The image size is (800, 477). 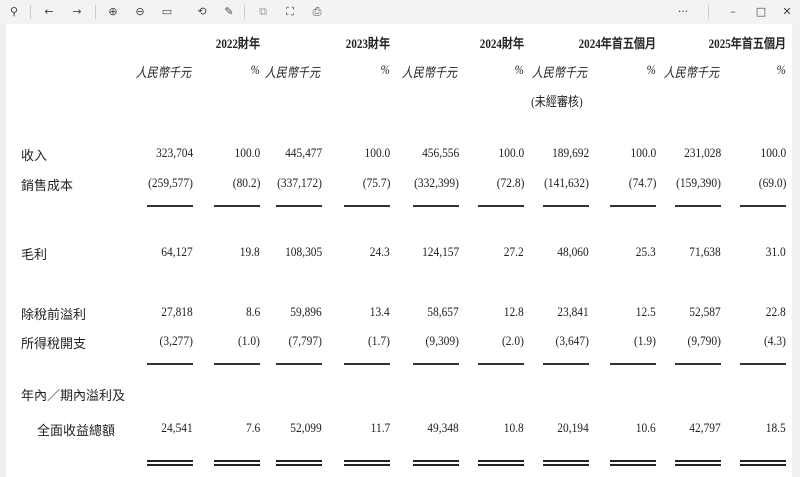 What do you see at coordinates (645, 427) in the screenshot?
I see `table-cell: 10.6` at bounding box center [645, 427].